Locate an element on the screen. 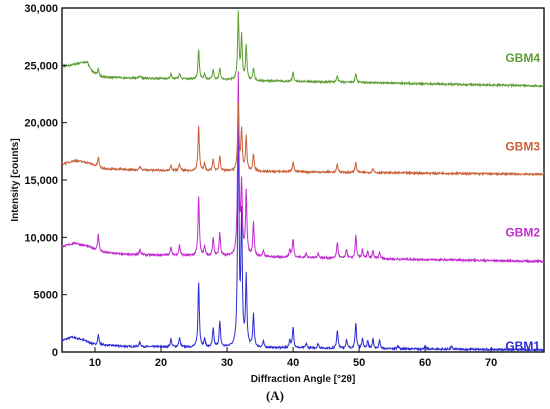  x-tick-label: 70 is located at coordinates (491, 363).